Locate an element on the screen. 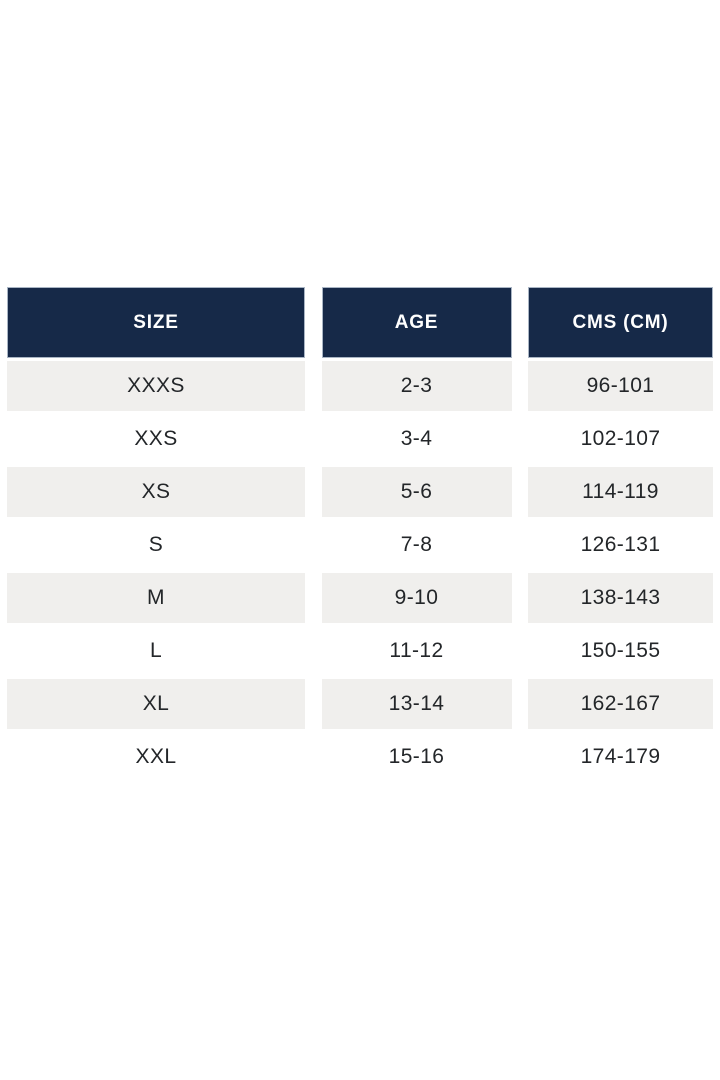  table-row: XXXS 2-3 96-101 is located at coordinates (360, 386).